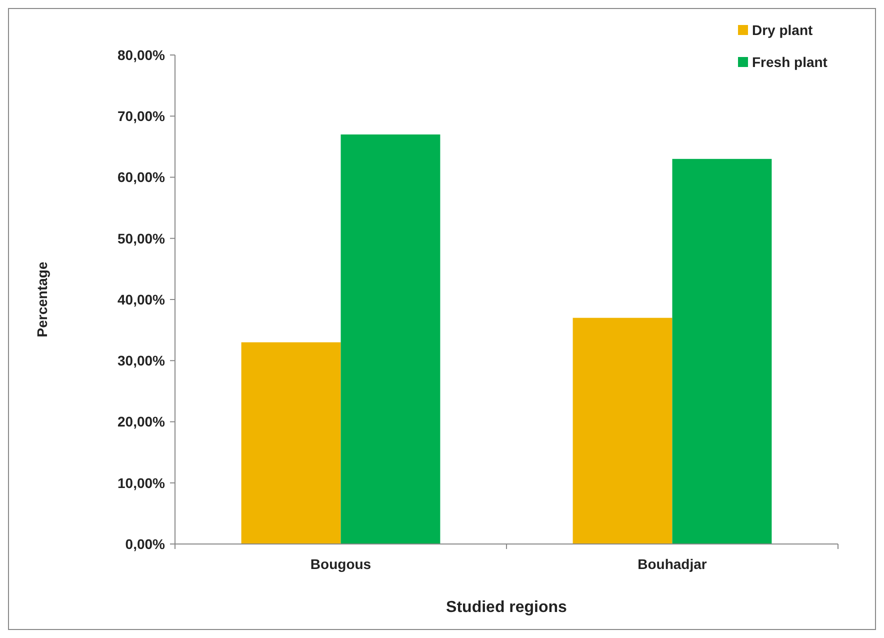 Image resolution: width=884 pixels, height=638 pixels. I want to click on x-axis-title: Studied regions, so click(507, 607).